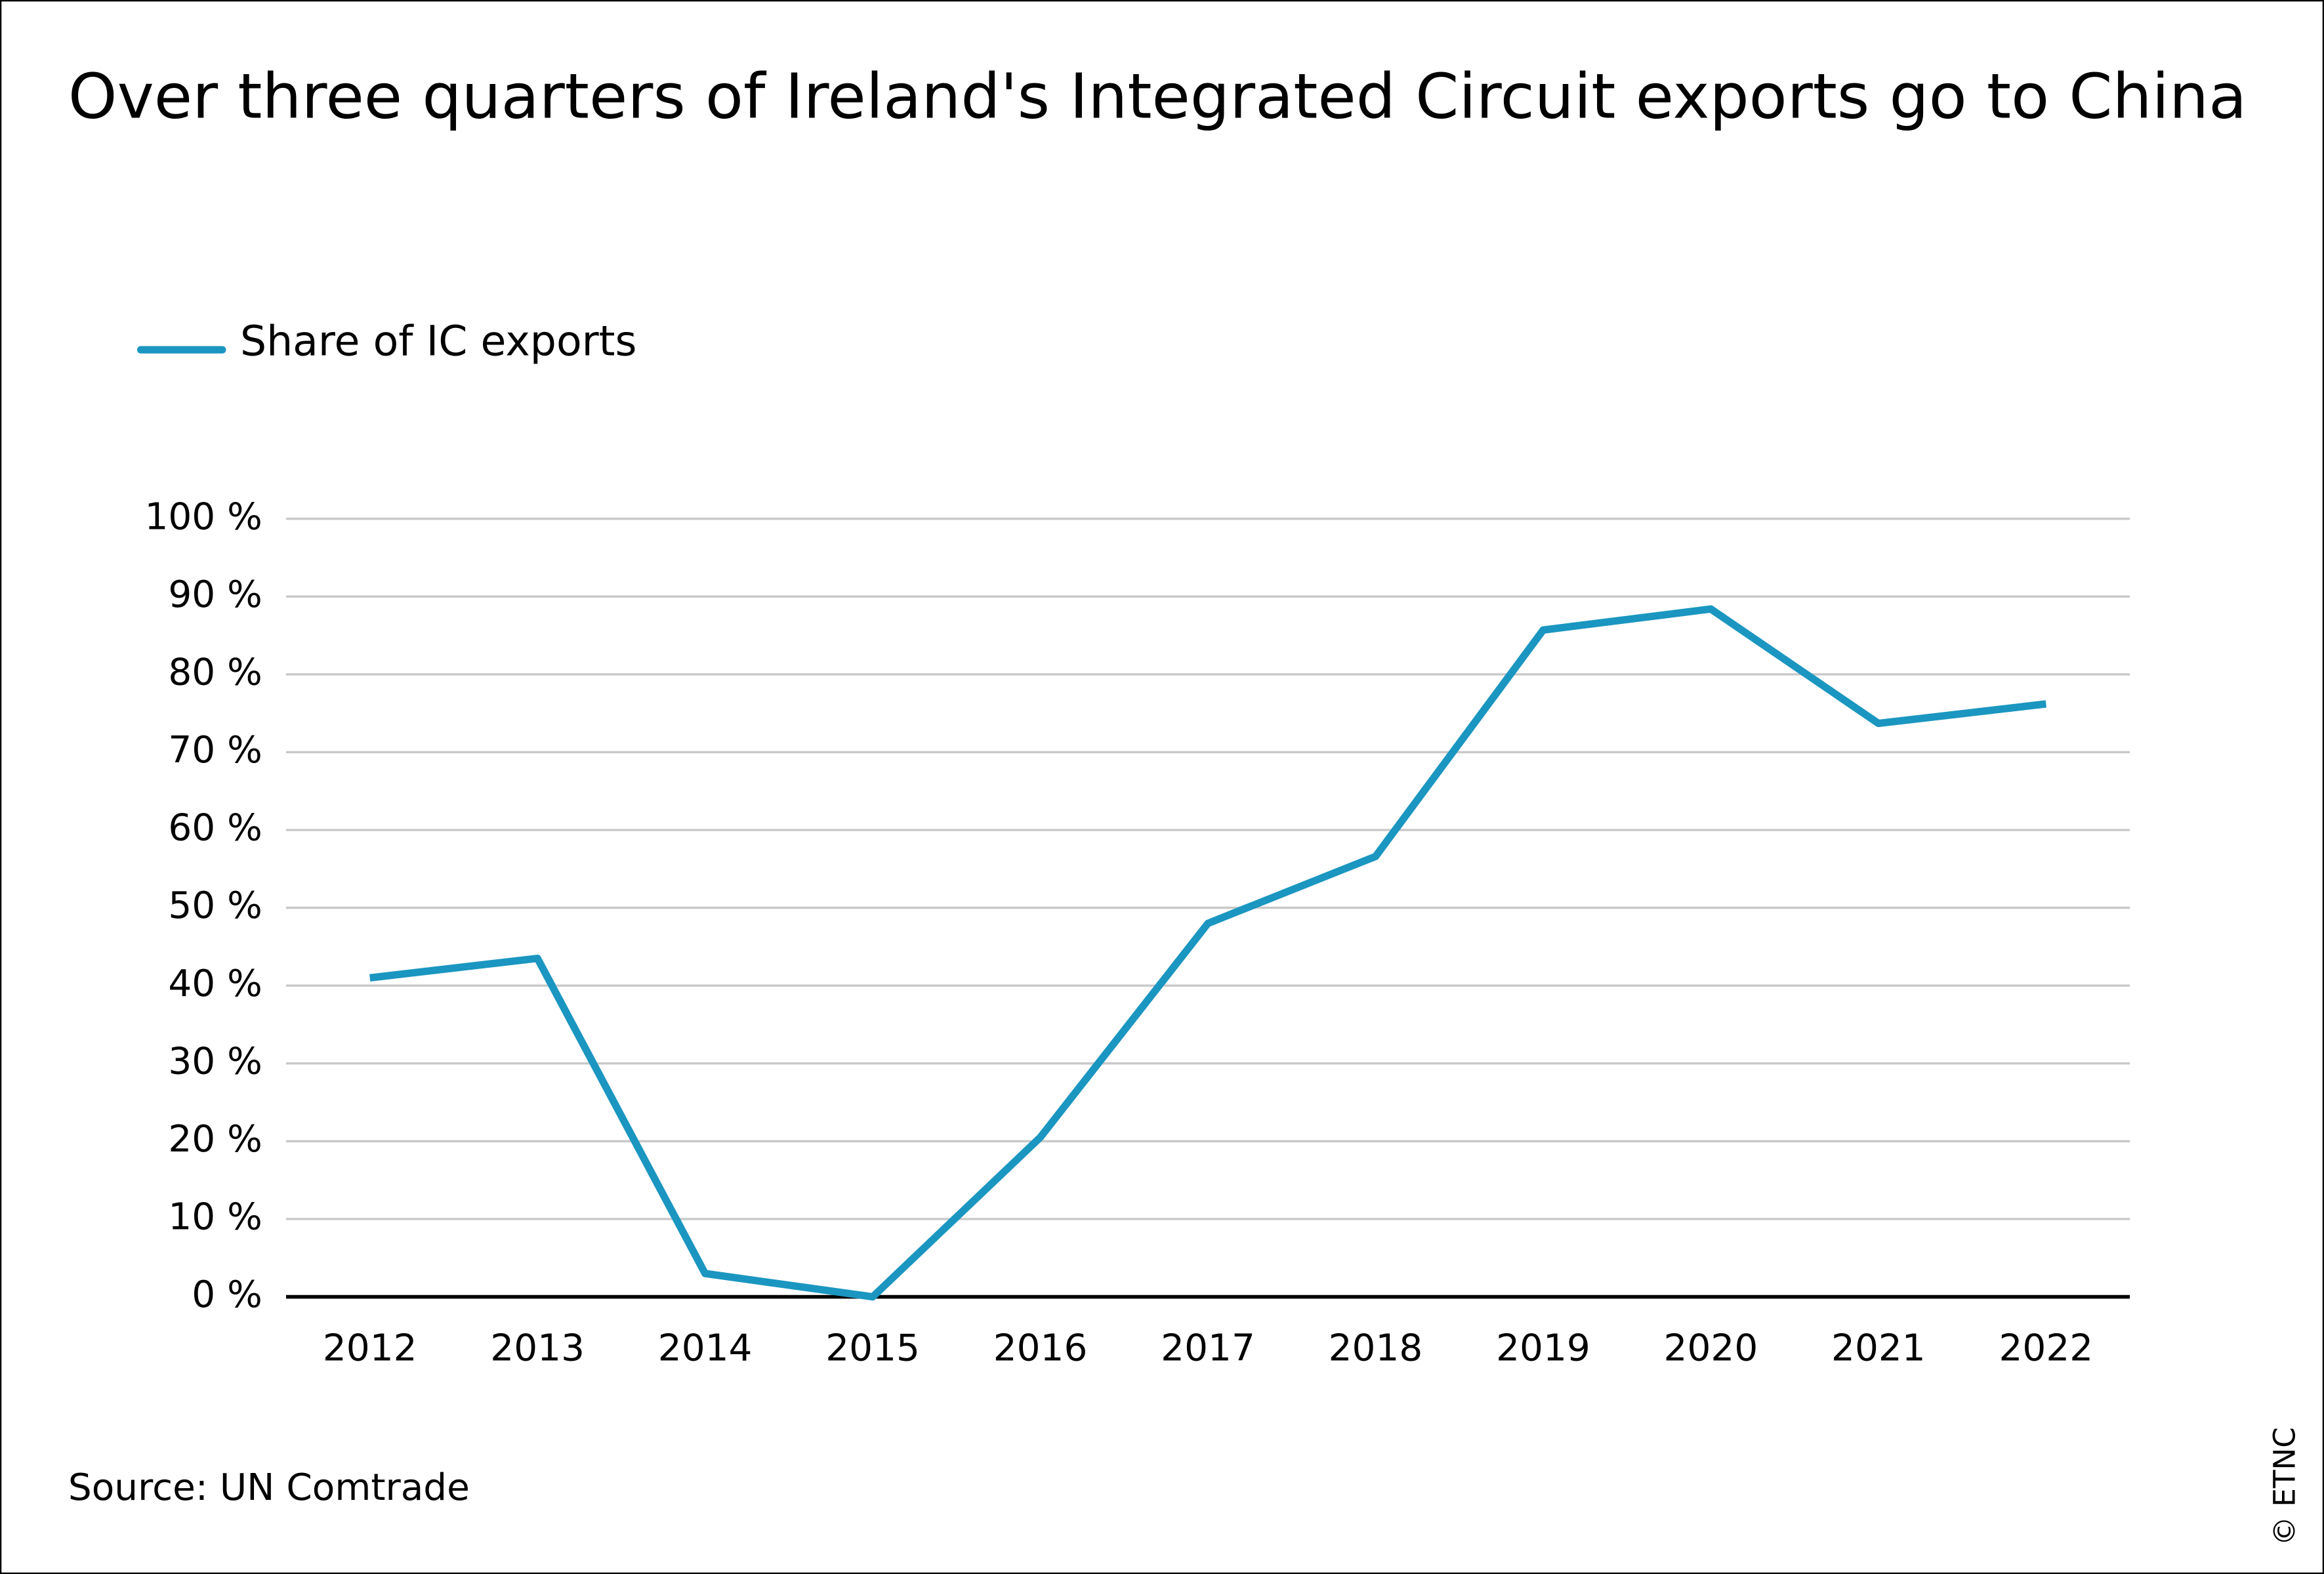  I want to click on y-tick-label: 40 %, so click(215, 984).